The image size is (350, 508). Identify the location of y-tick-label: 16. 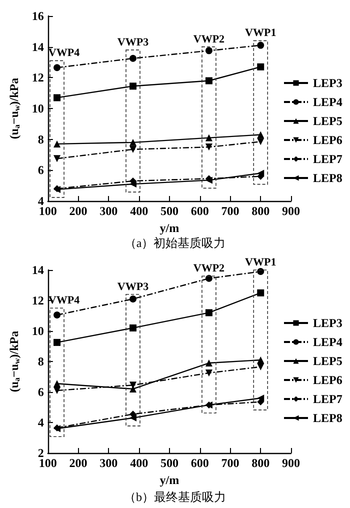
(38, 16).